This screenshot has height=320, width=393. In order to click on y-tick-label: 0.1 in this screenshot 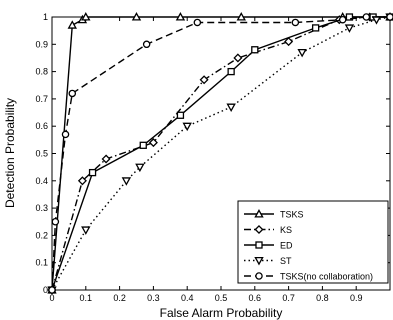, I will do `click(41, 263)`.